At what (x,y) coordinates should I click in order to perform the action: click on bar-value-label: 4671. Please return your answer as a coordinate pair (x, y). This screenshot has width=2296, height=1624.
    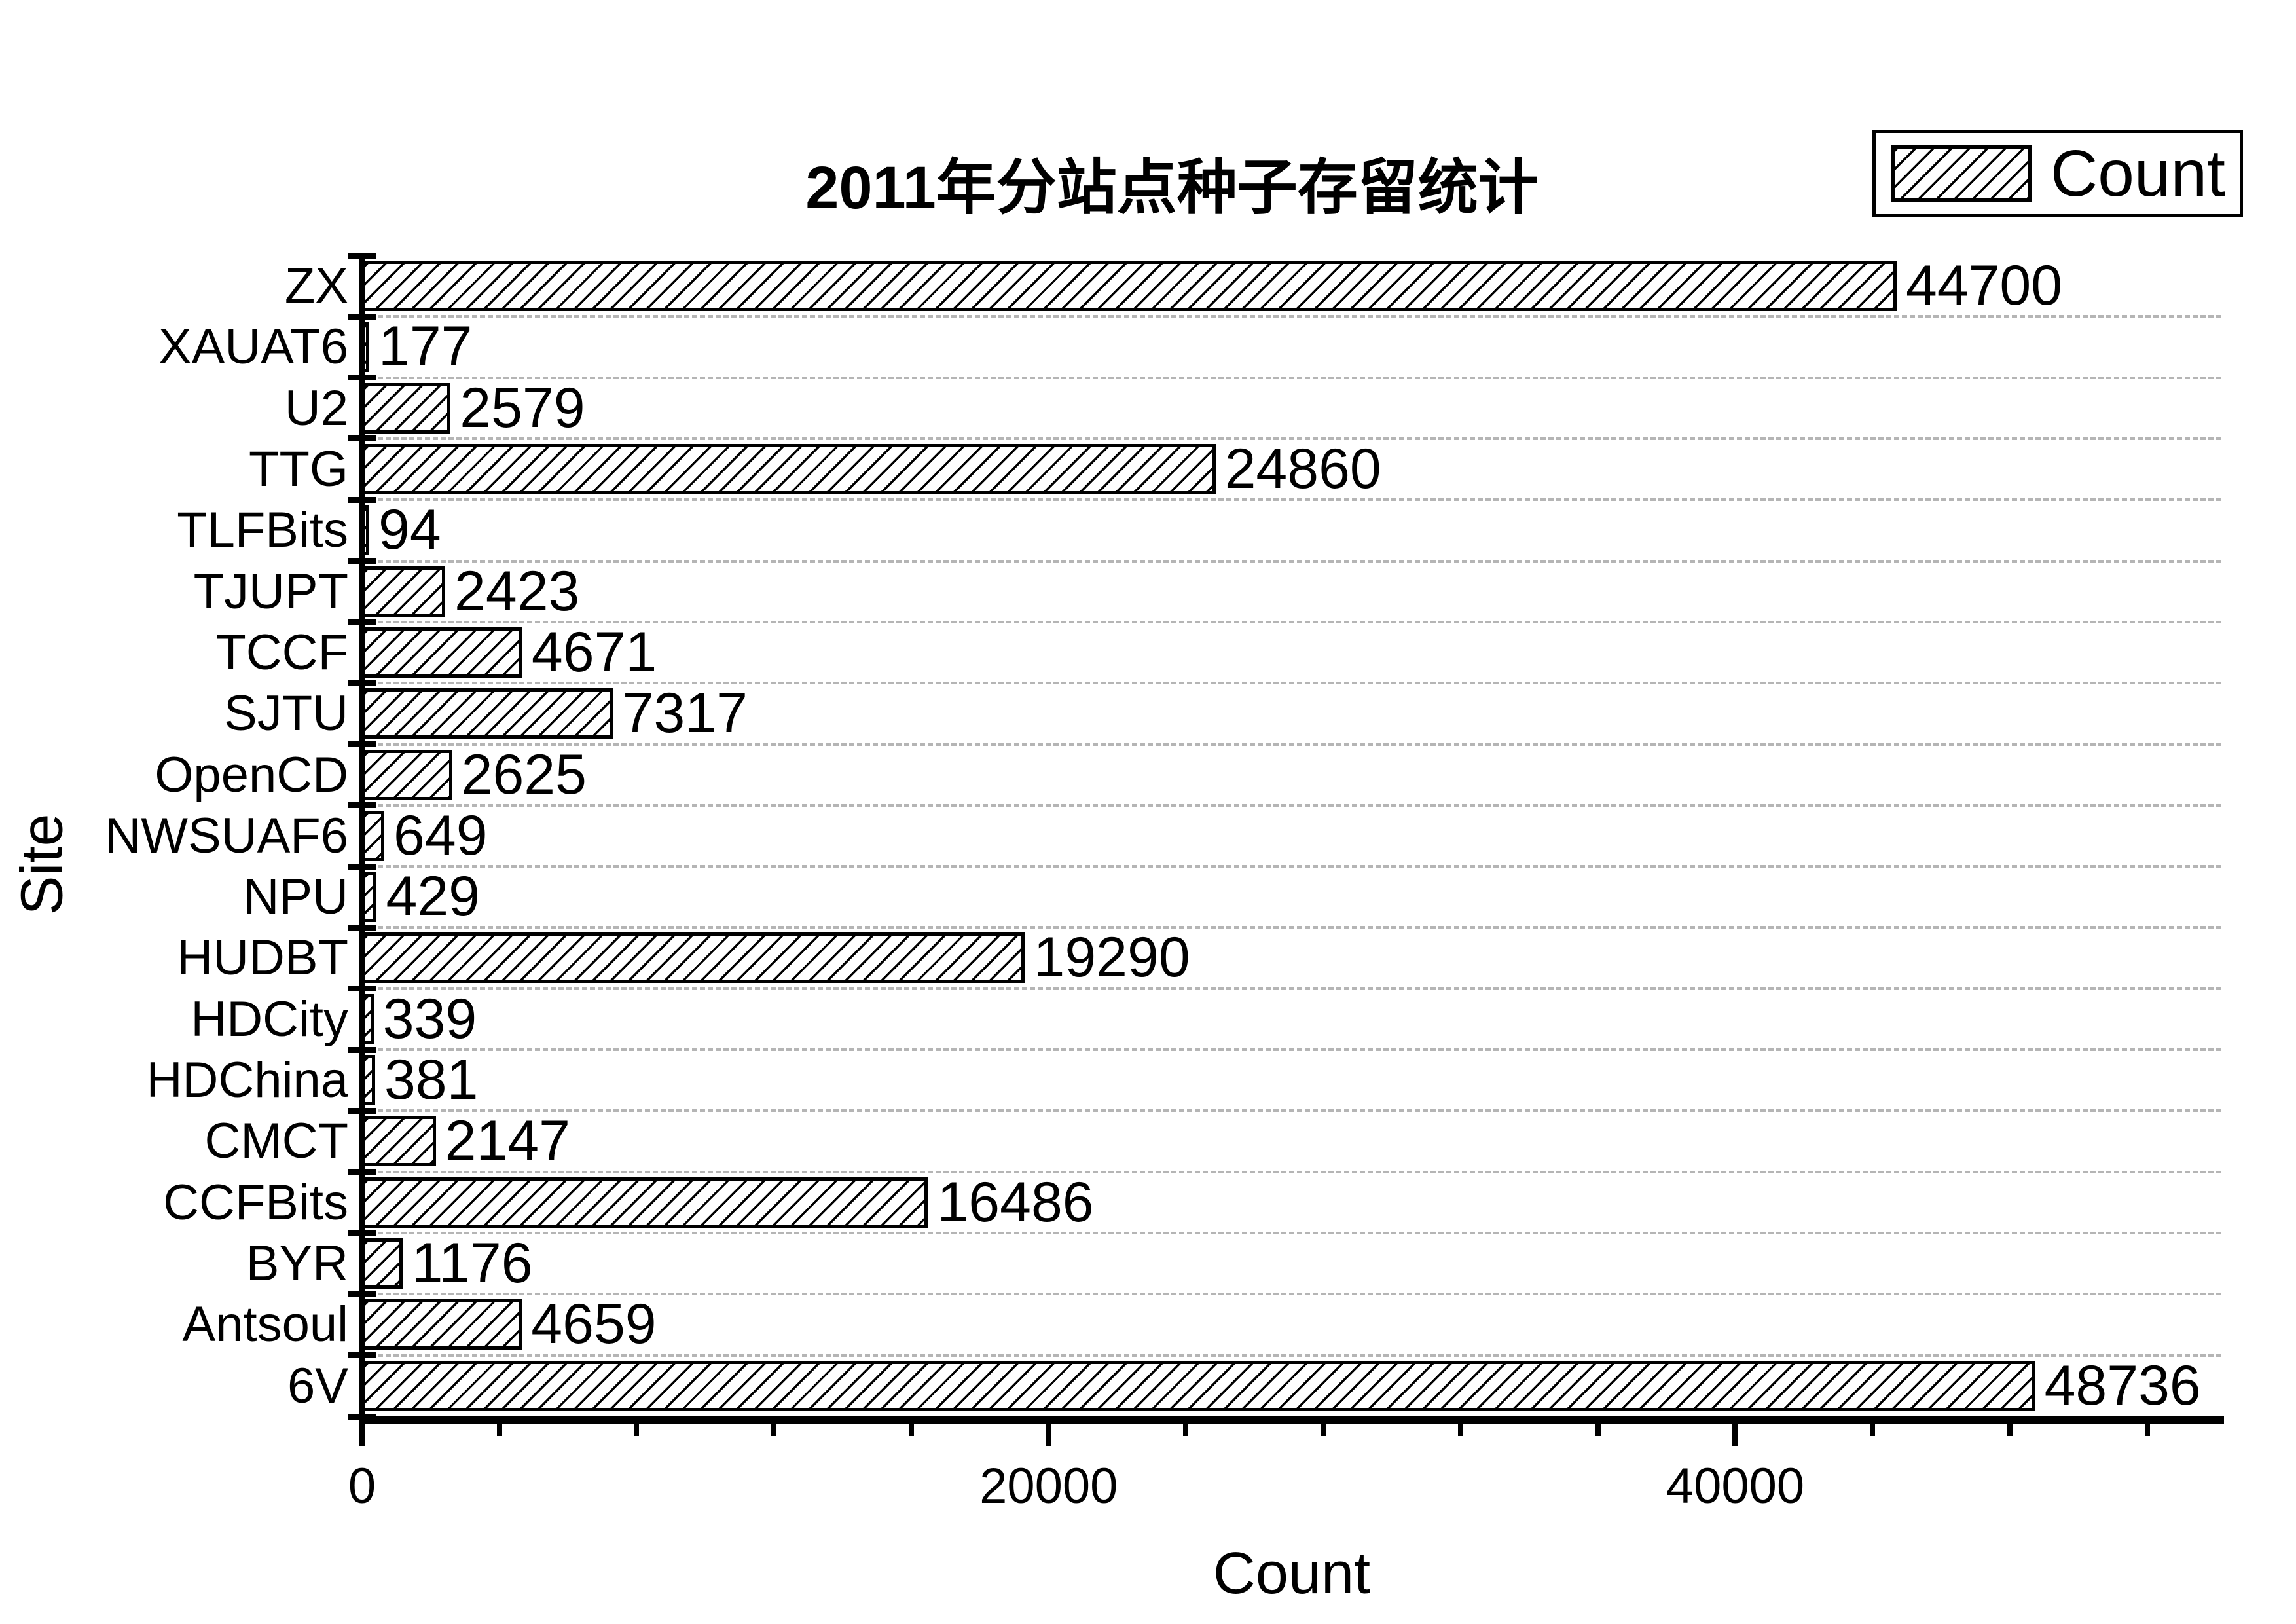
    Looking at the image, I should click on (594, 652).